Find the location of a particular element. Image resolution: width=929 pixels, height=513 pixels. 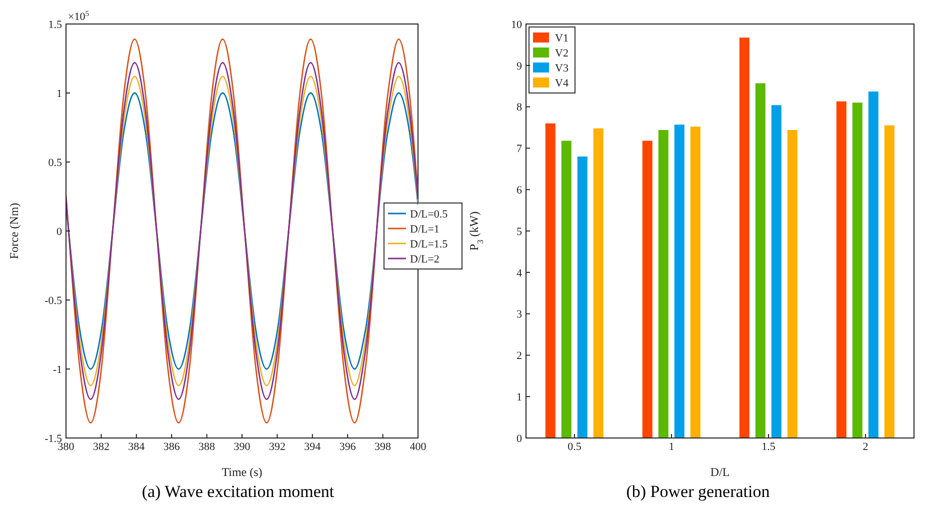

y-tick-label: 7 is located at coordinates (519, 149).